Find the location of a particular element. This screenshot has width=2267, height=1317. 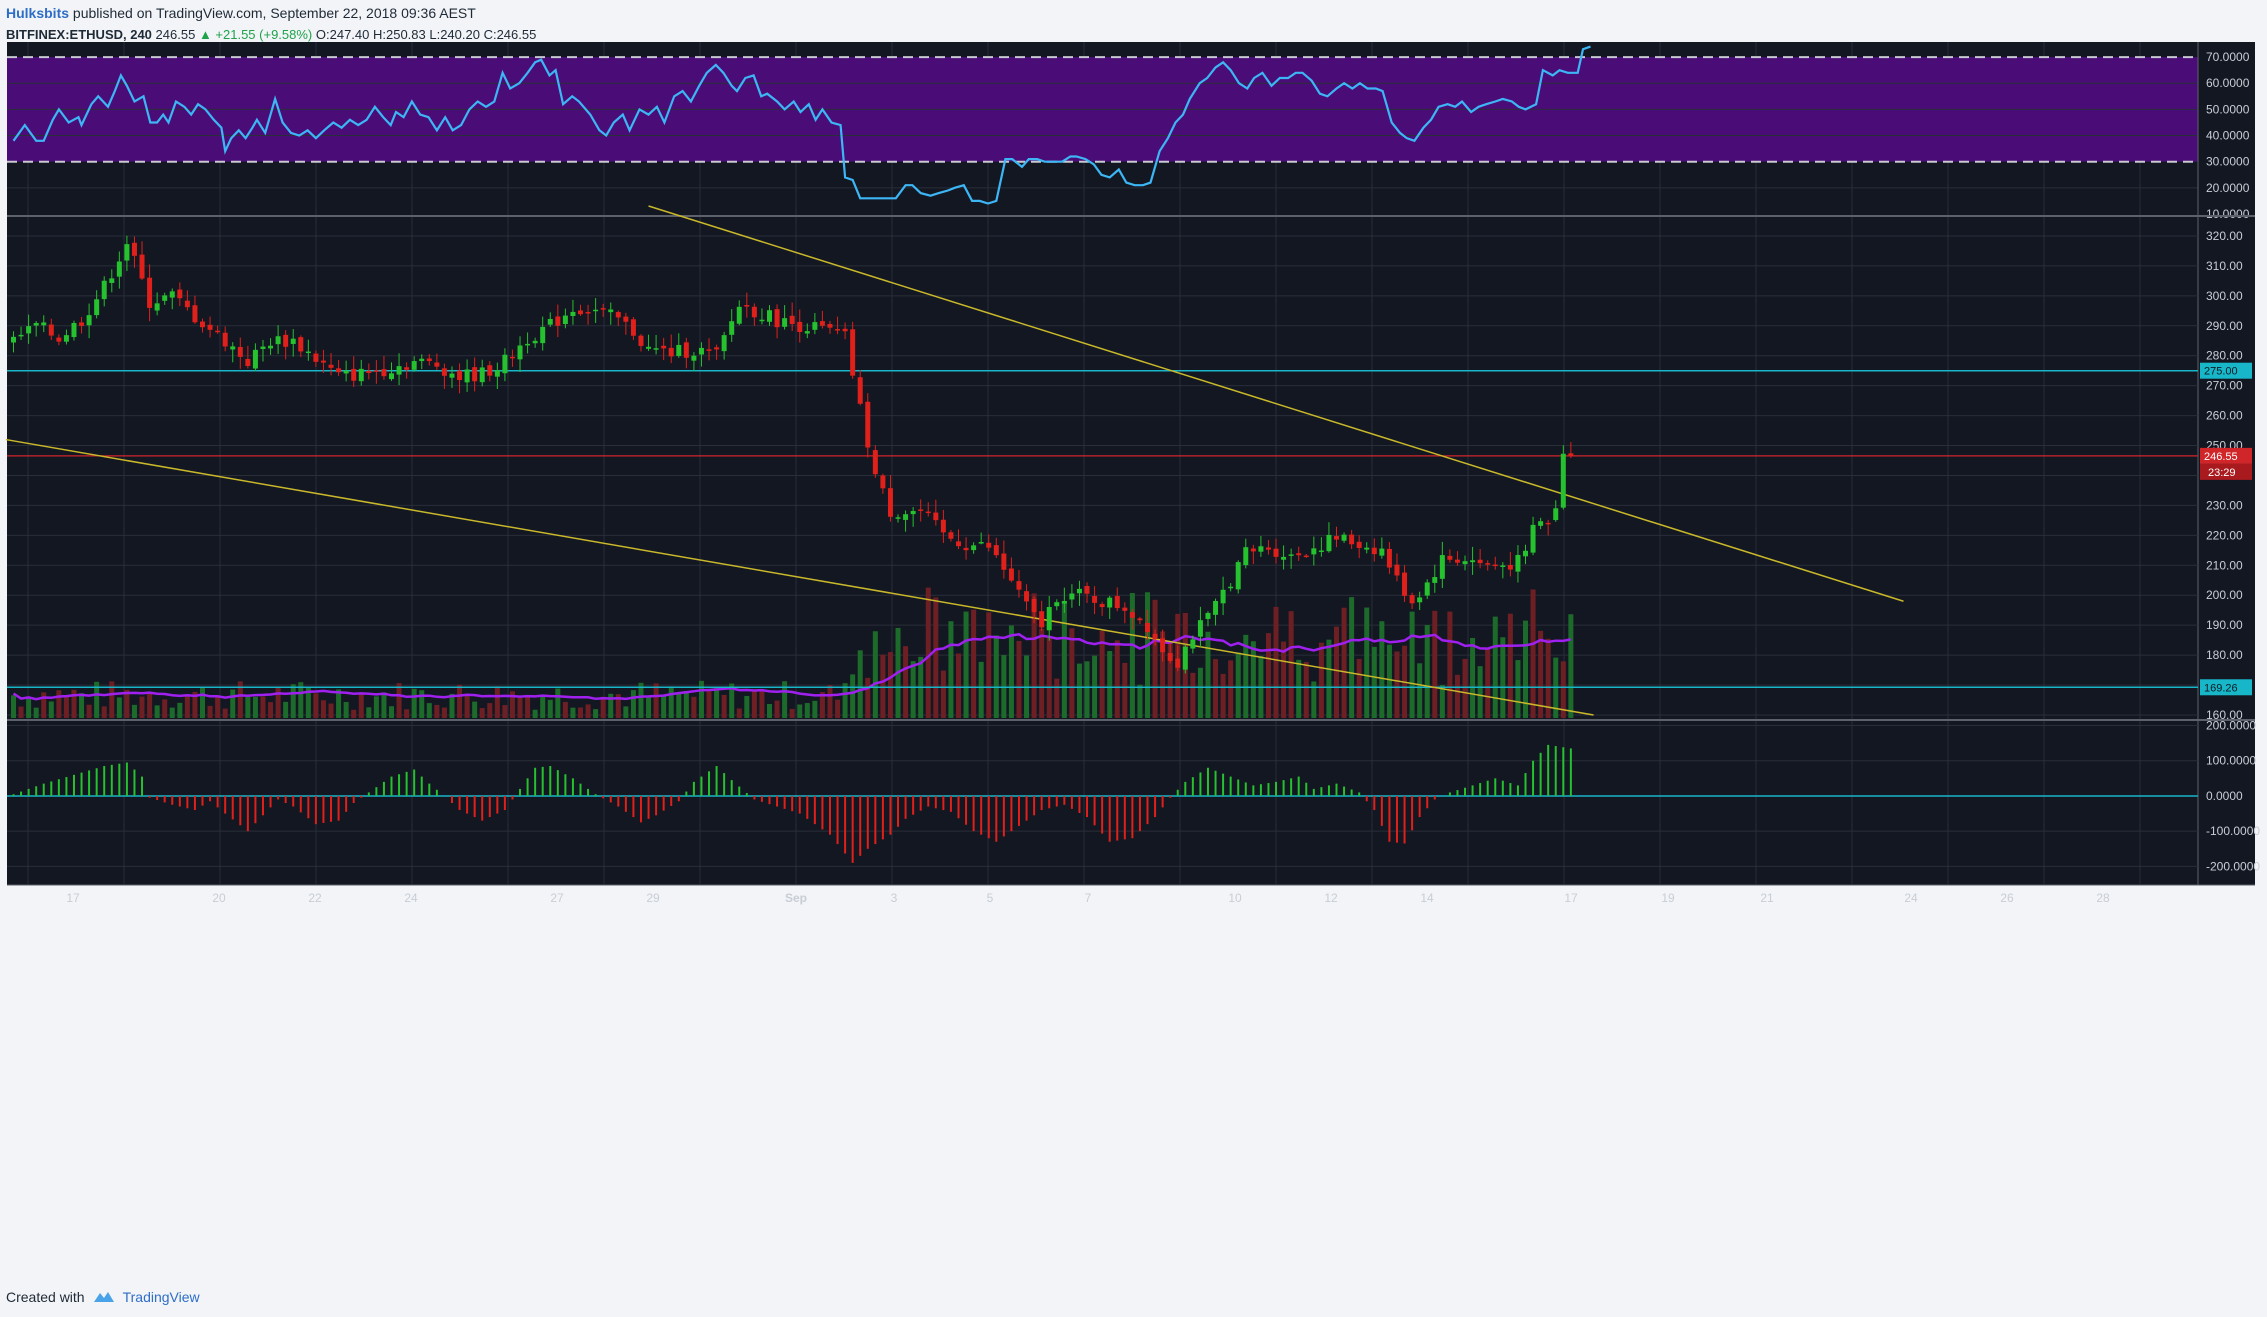

level-tag-label: 275.00 is located at coordinates (2221, 372).